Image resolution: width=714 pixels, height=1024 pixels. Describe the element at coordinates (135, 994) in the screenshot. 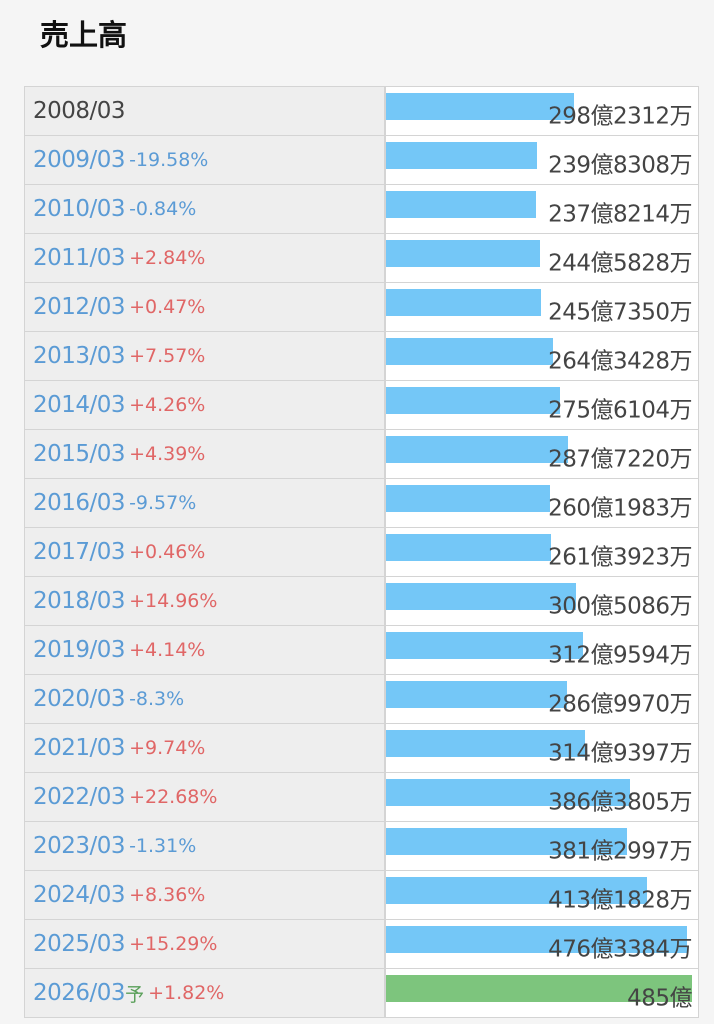

I see `forecast-marker: 予` at that location.